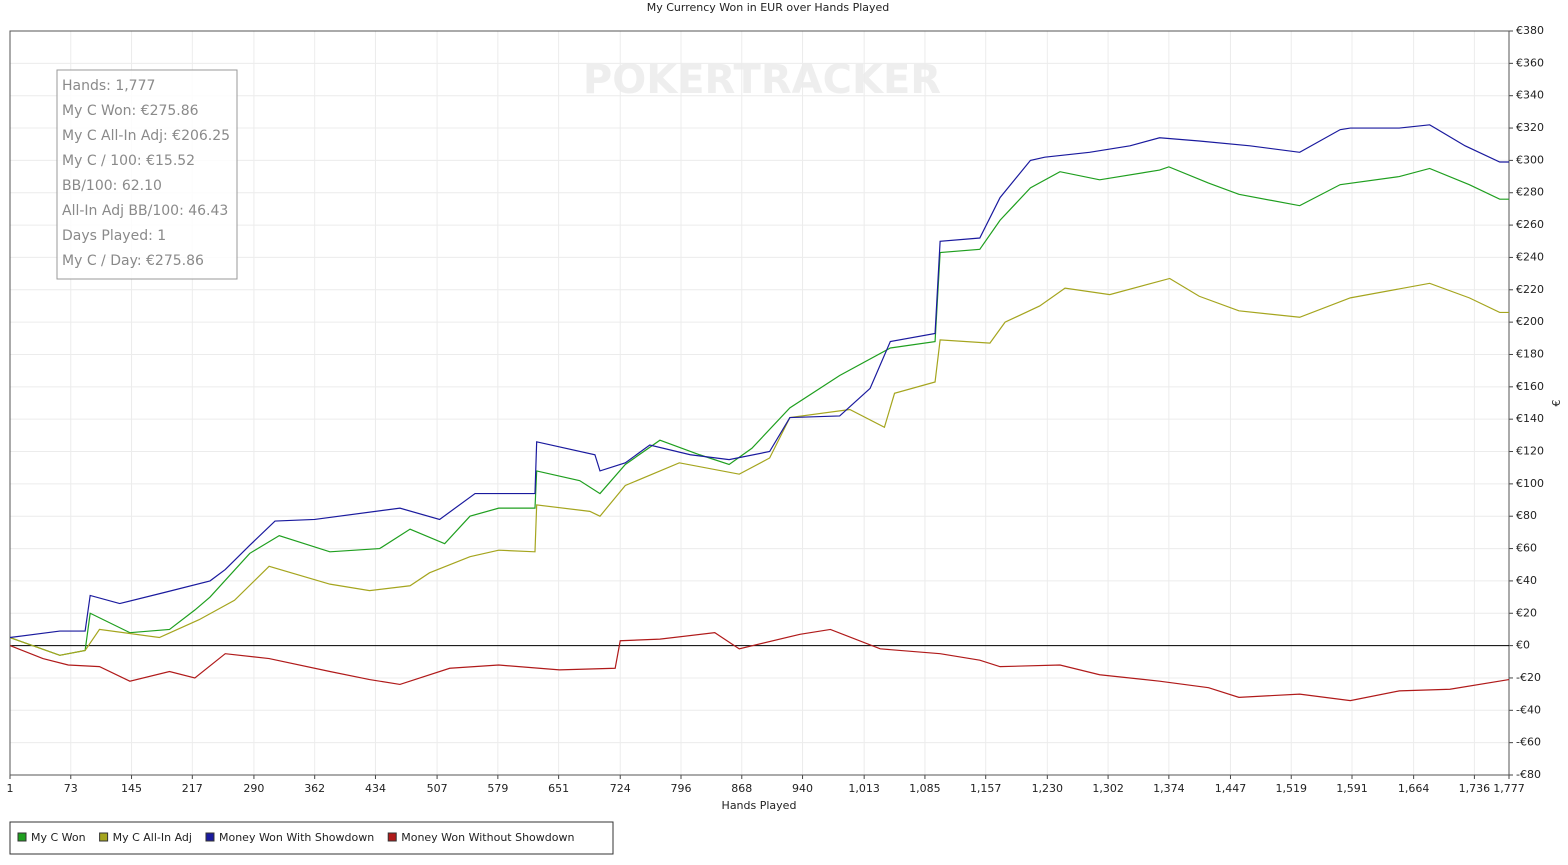  Describe the element at coordinates (1526, 548) in the screenshot. I see `y-tick-label: €60` at that location.